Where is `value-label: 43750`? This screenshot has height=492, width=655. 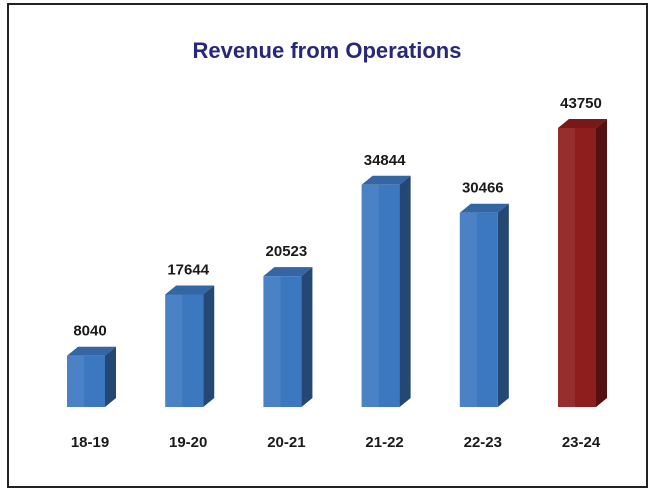 value-label: 43750 is located at coordinates (581, 103).